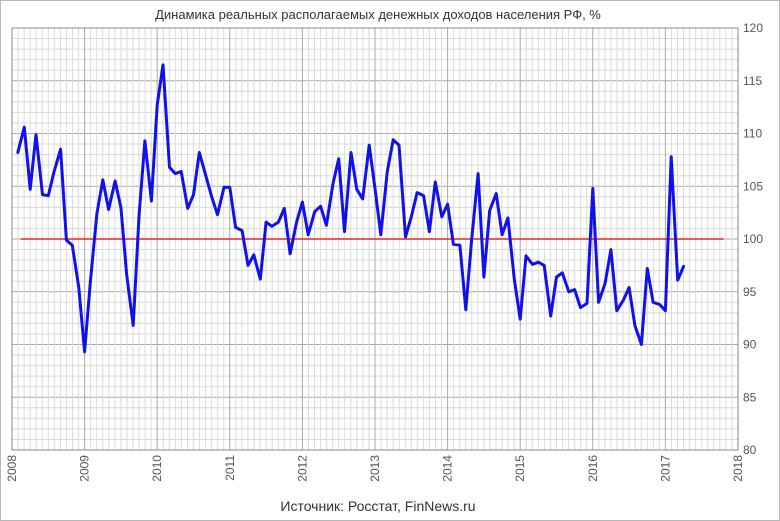 Image resolution: width=780 pixels, height=521 pixels. I want to click on x-tick-label: 2013, so click(375, 468).